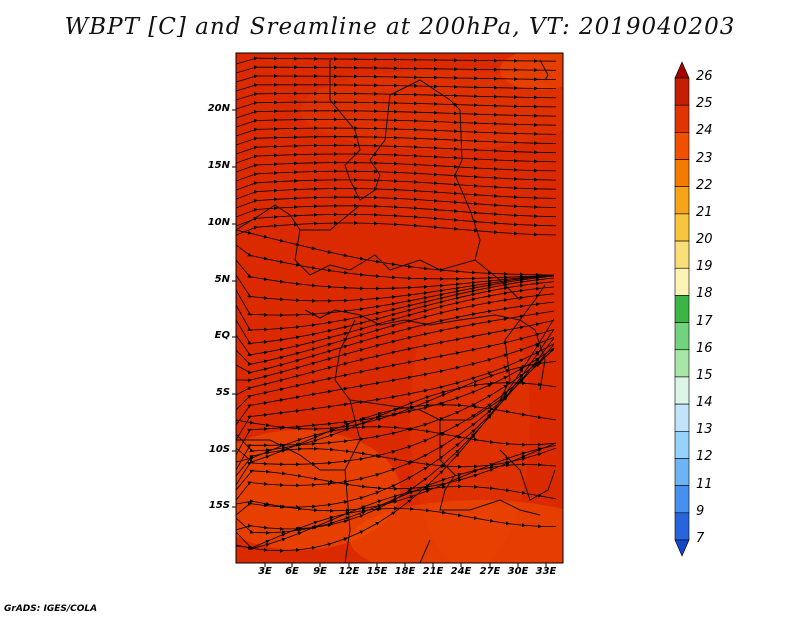  Describe the element at coordinates (518, 571) in the screenshot. I see `lon-tick-label: 30E` at that location.